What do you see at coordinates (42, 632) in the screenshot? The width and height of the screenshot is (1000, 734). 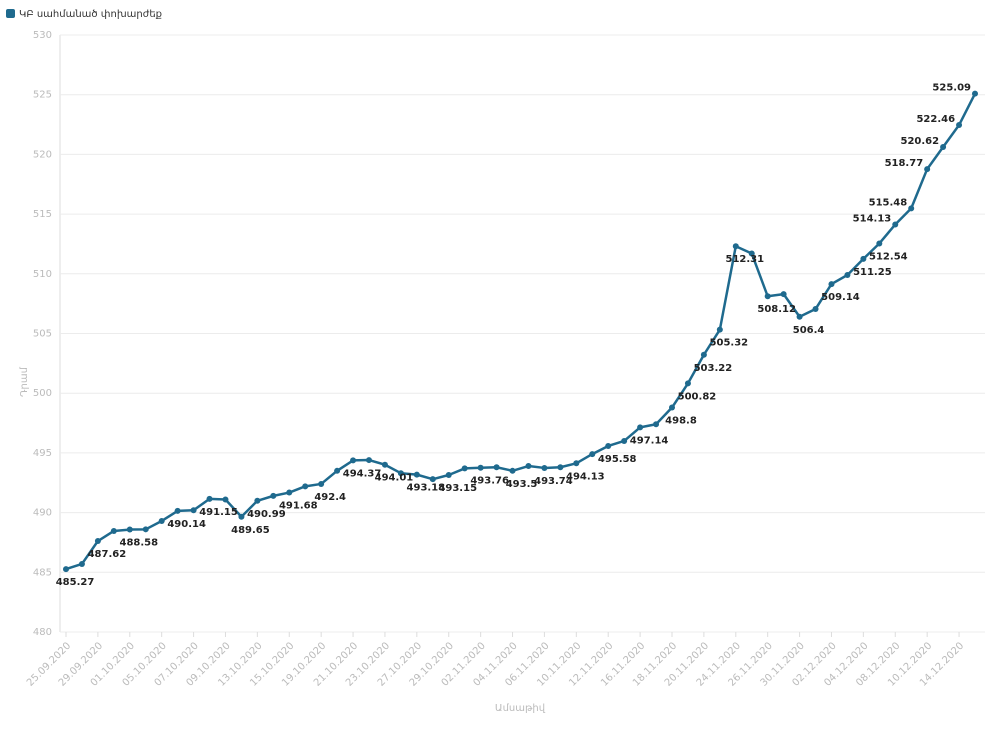 I see `y-tick-label: 480` at bounding box center [42, 632].